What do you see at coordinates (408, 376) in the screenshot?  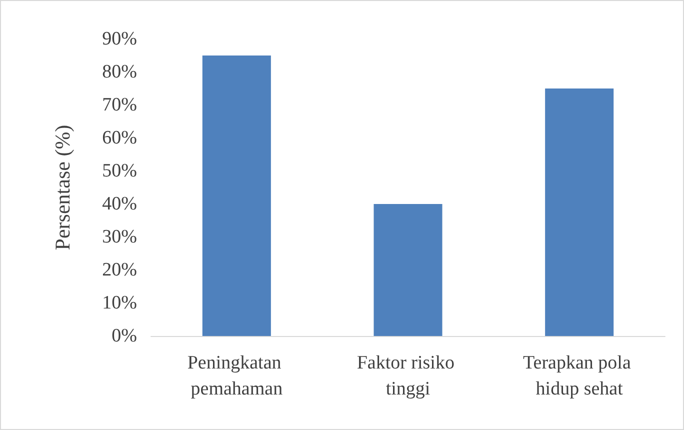 I see `x-tick-label: Faktor risiko tinggi` at bounding box center [408, 376].